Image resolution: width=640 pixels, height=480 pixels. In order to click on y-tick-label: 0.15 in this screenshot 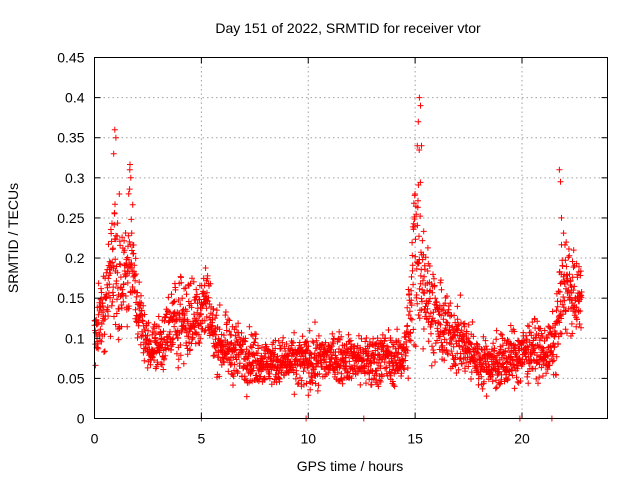, I will do `click(70, 298)`.